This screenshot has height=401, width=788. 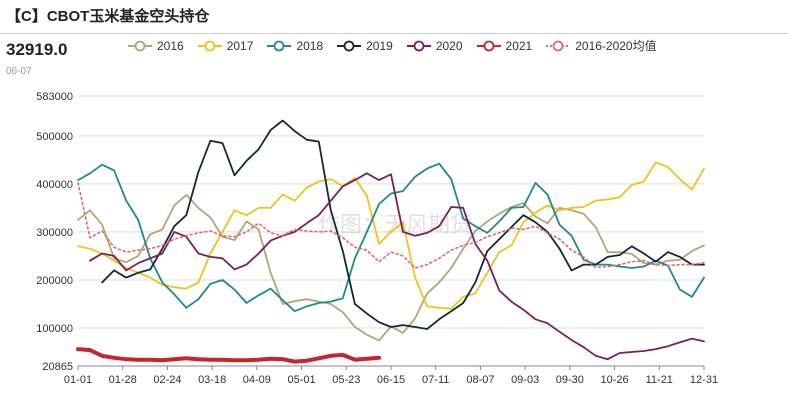 I want to click on latest-value: 32919.0, so click(x=37, y=49).